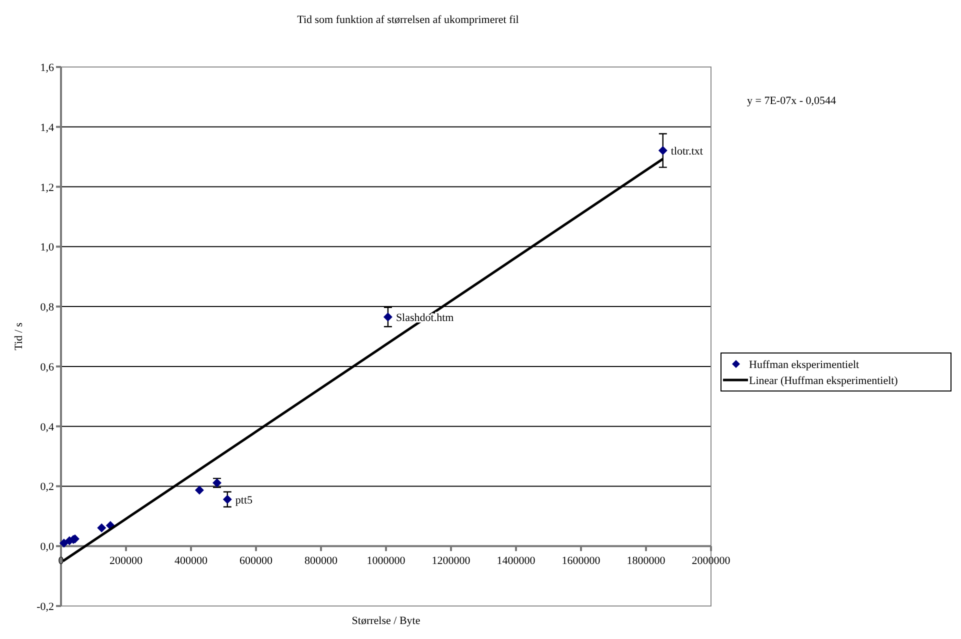 The height and width of the screenshot is (639, 961). Describe the element at coordinates (19, 336) in the screenshot. I see `y-axis-title: Tid / s` at that location.